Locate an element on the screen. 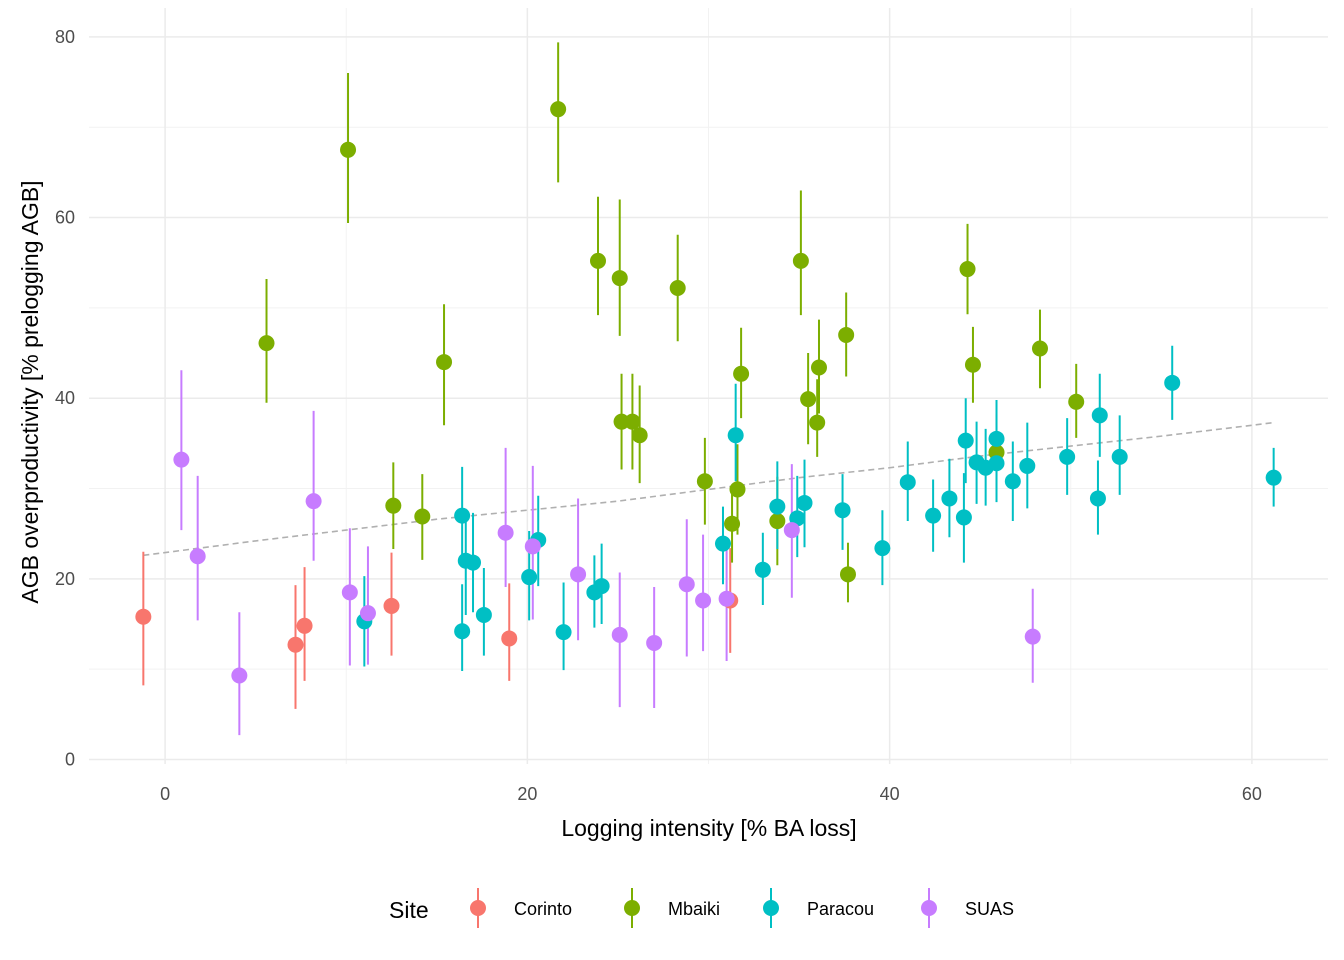 Image resolution: width=1344 pixels, height=960 pixels. y-tick-label: 40 is located at coordinates (65, 398).